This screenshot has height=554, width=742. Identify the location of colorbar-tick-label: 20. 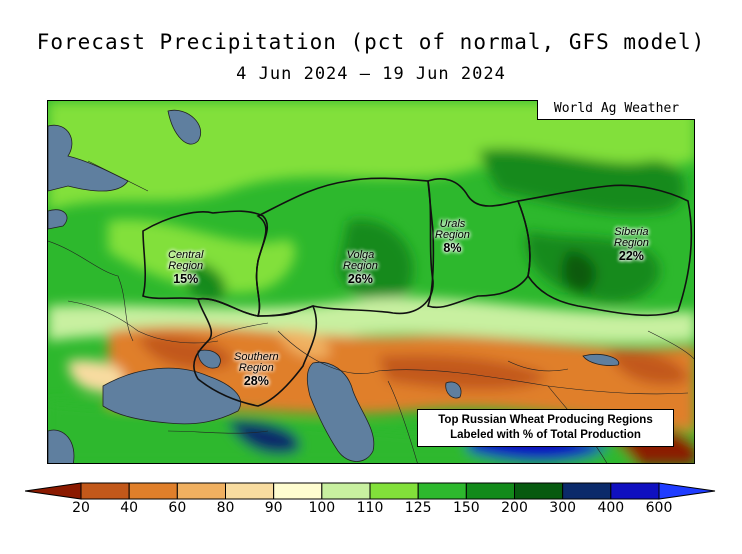
(81, 508).